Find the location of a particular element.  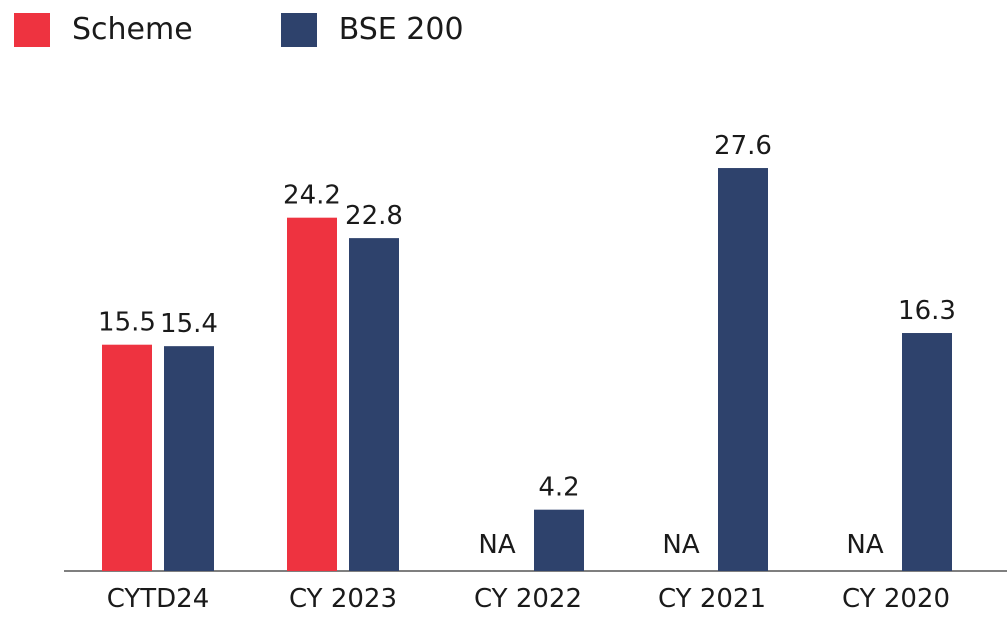

legend-item-bse-200: BSE 200 is located at coordinates (372, 29).